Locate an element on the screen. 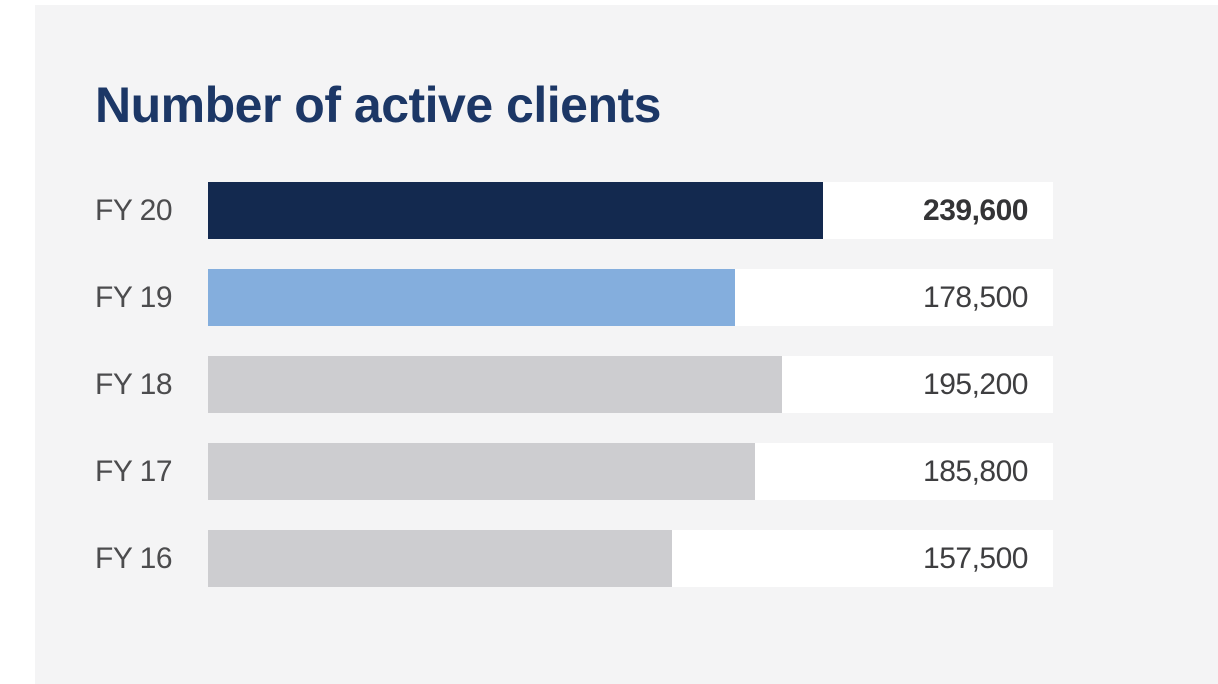 The width and height of the screenshot is (1218, 684). category-label: FY 18 is located at coordinates (134, 384).